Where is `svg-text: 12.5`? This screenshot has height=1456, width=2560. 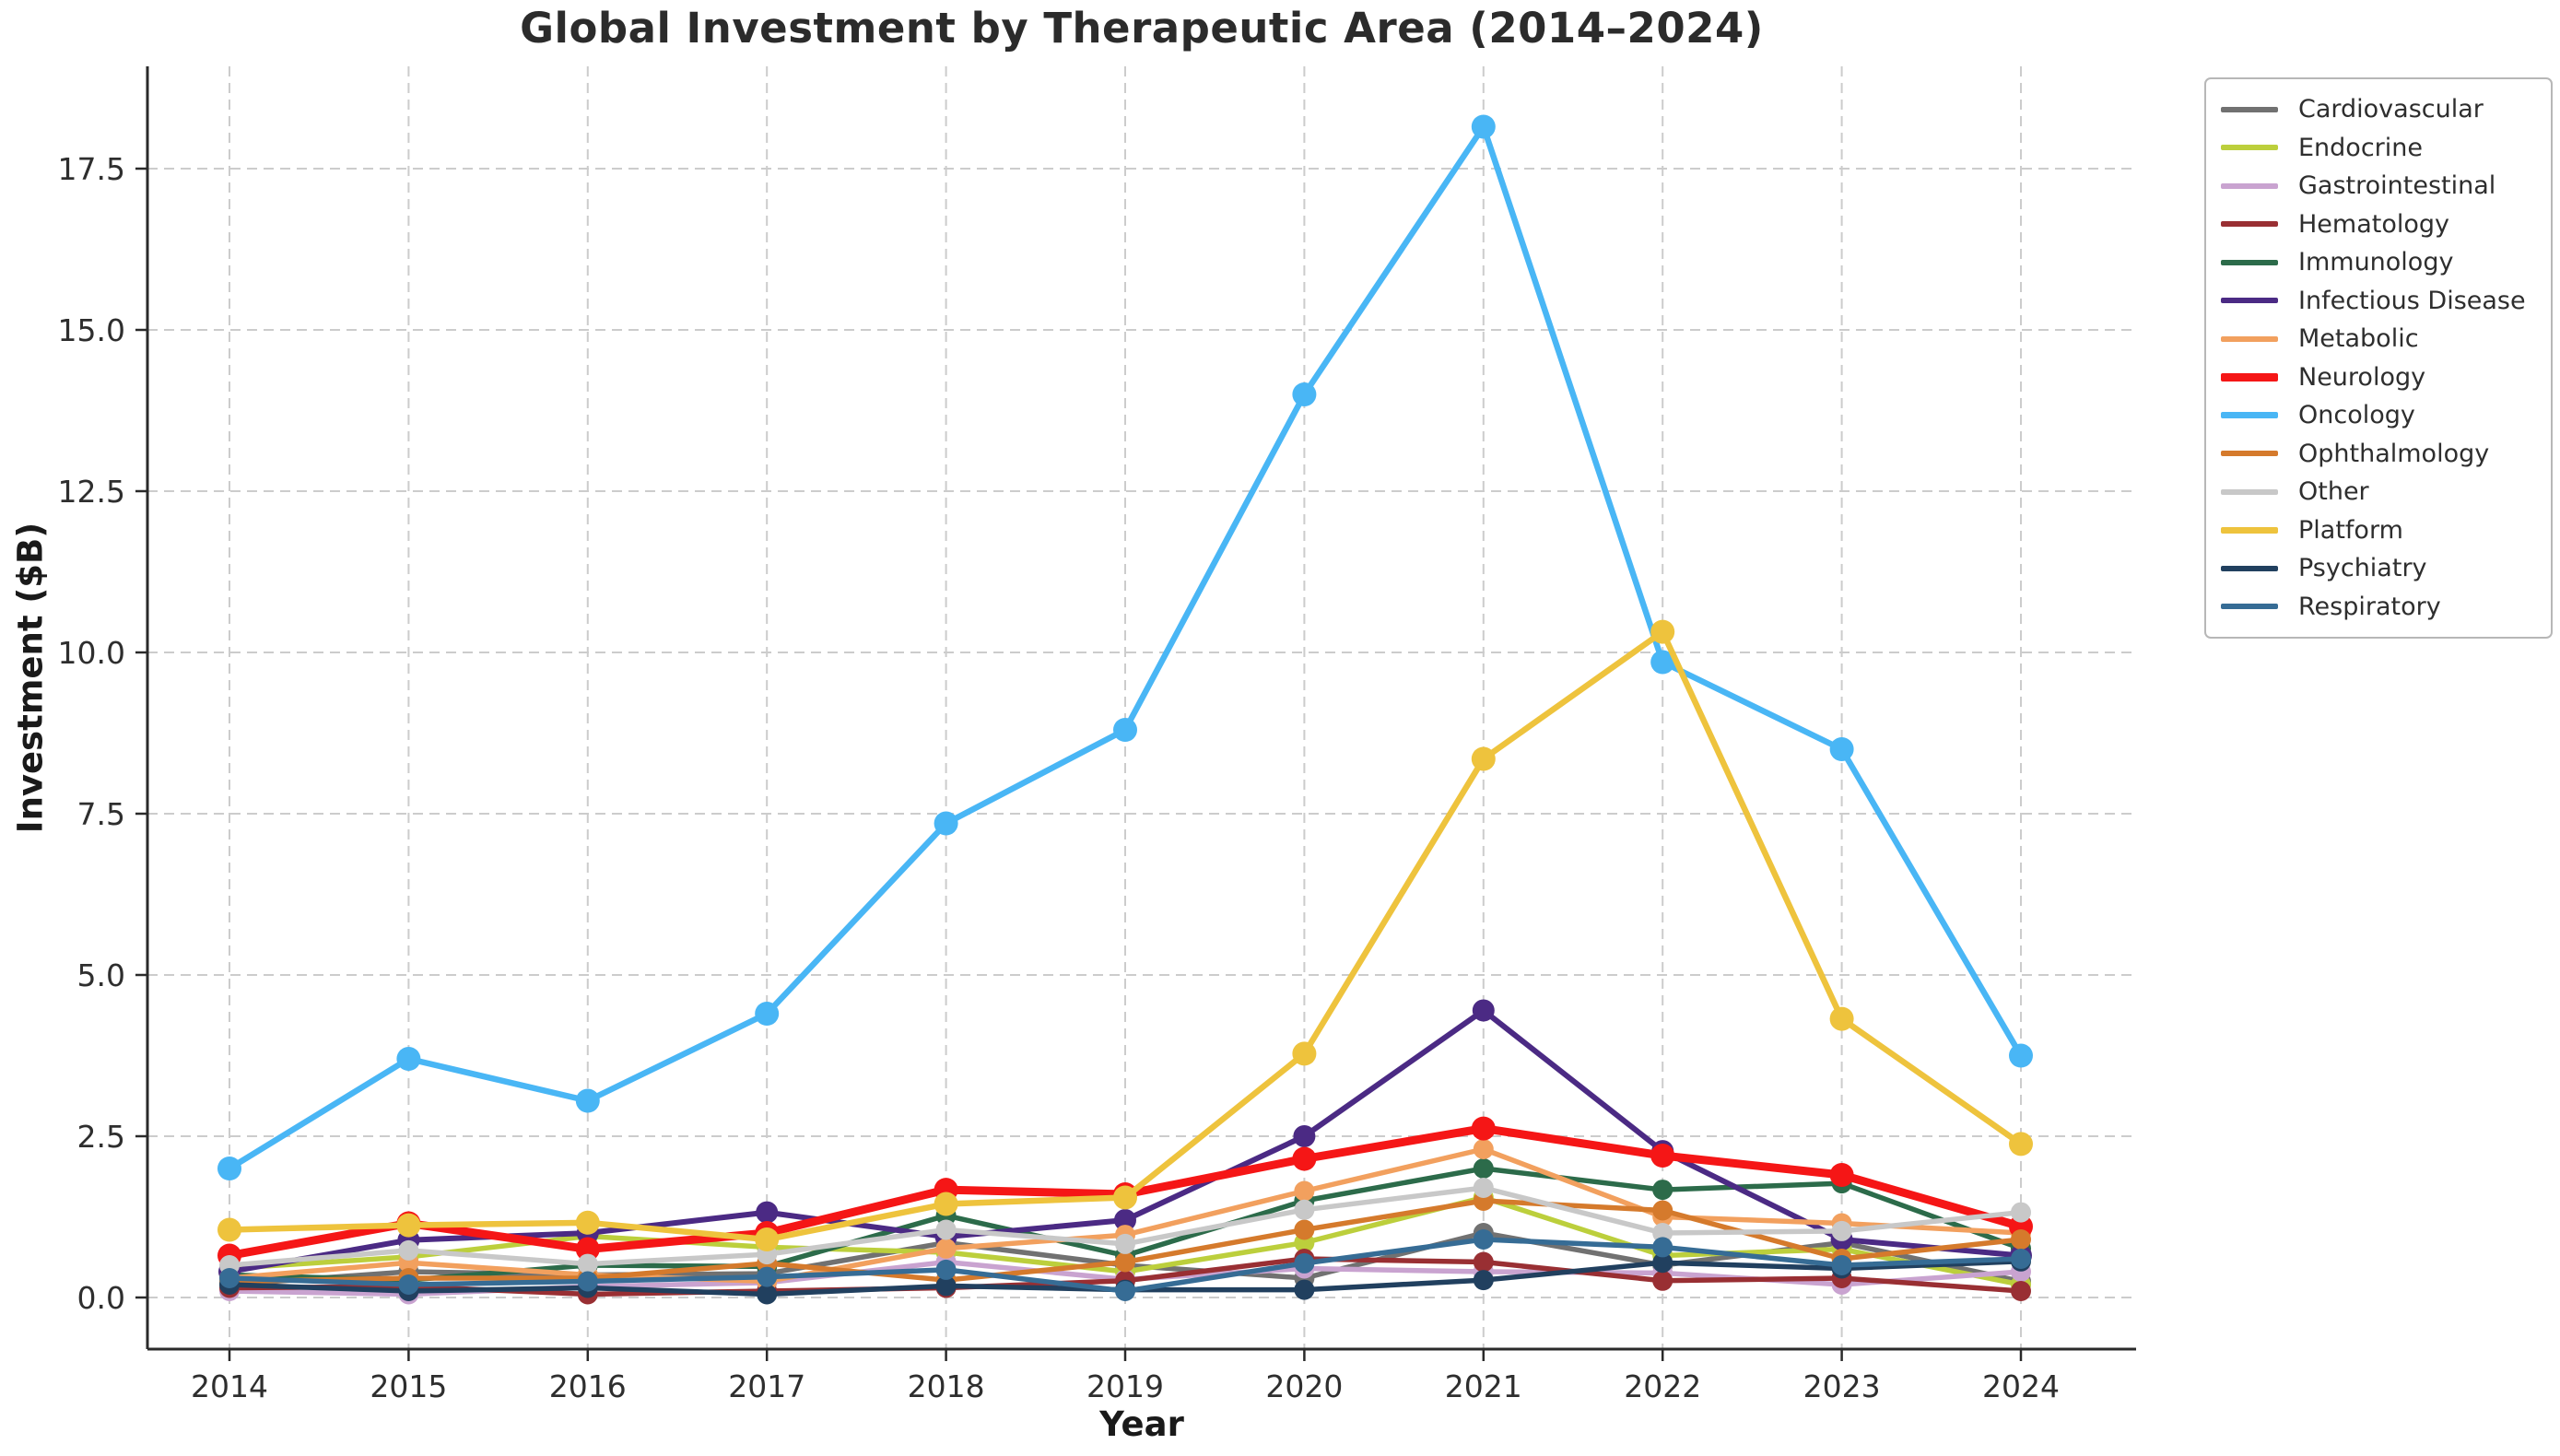 svg-text: 12.5 is located at coordinates (91, 492).